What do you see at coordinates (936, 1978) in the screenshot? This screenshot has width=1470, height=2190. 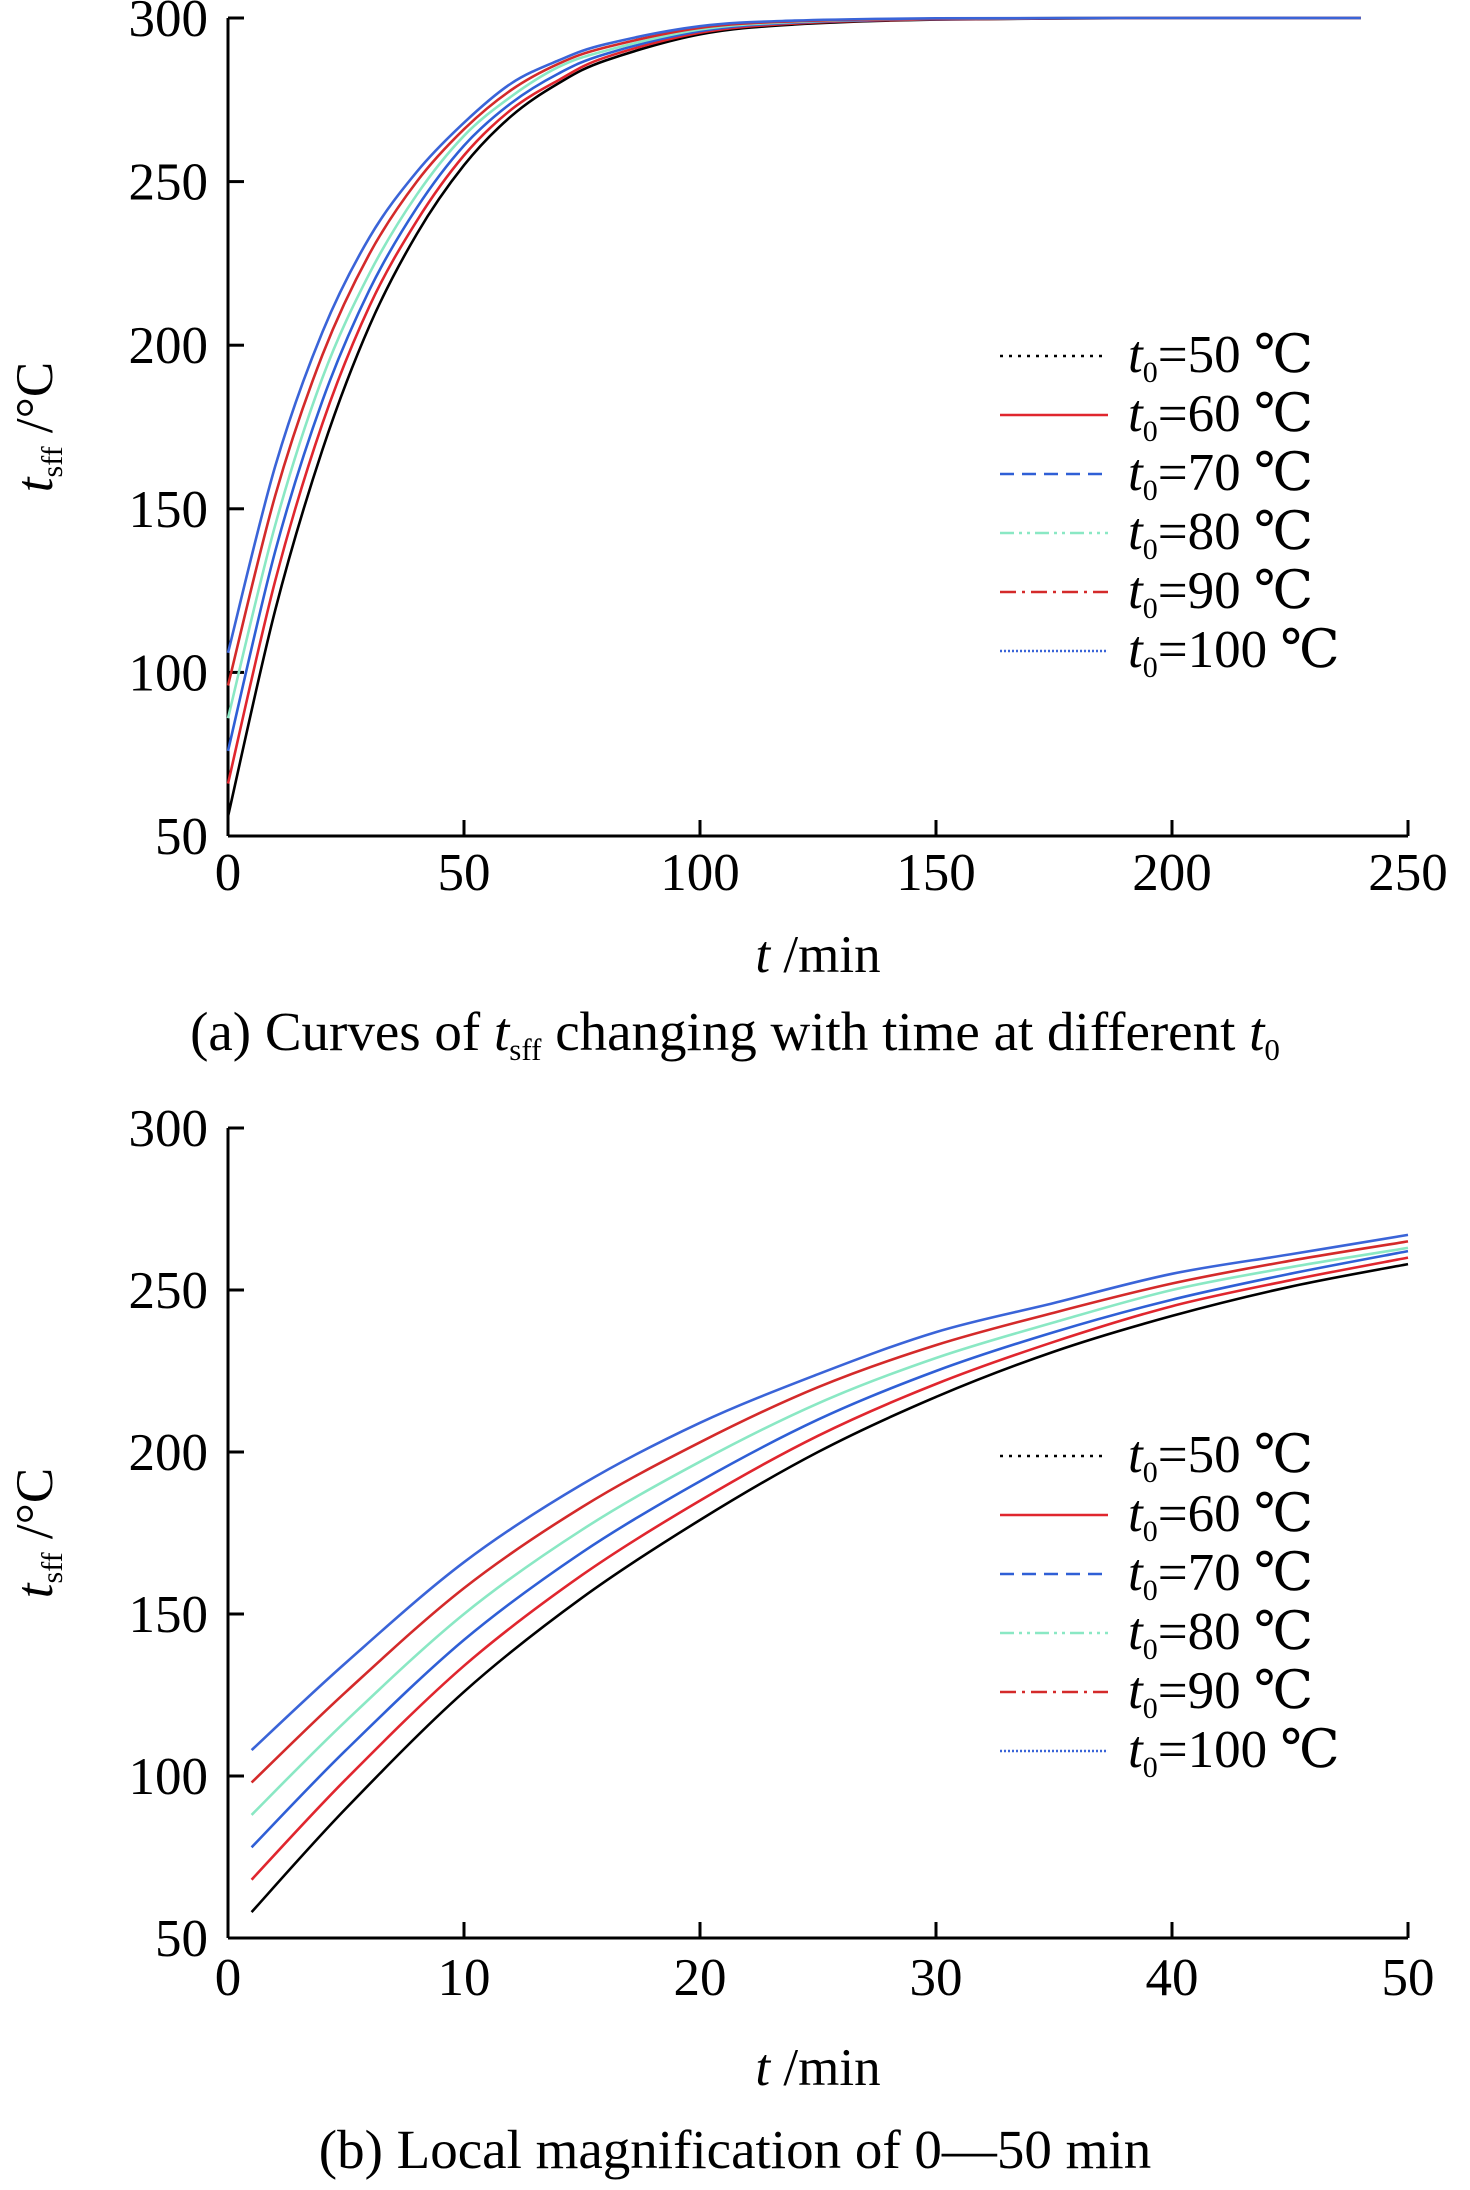 I see `x-tick-label: 30` at bounding box center [936, 1978].